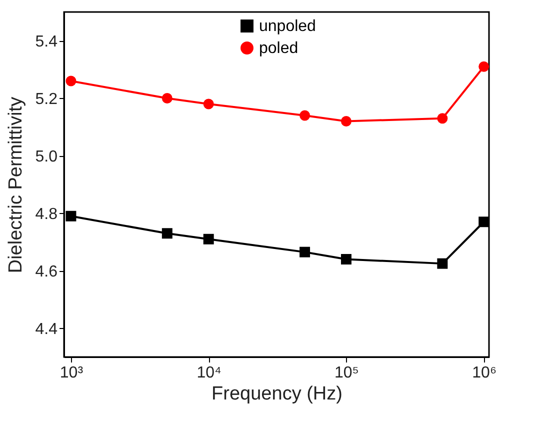 The image size is (541, 427). I want to click on y-tick-label: 5.2, so click(46, 99).